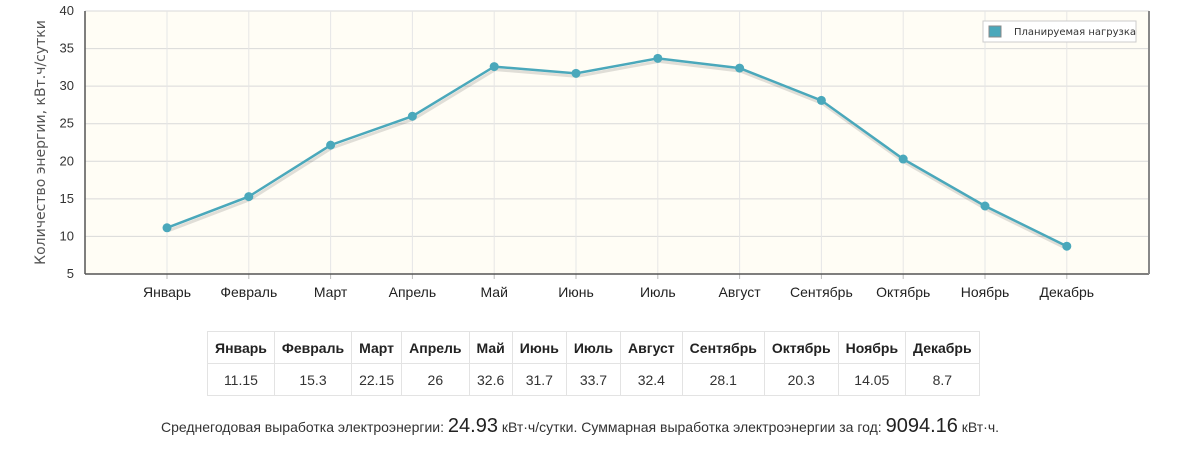 The height and width of the screenshot is (457, 1183). Describe the element at coordinates (248, 292) in the screenshot. I see `x-tick-label: Февраль` at that location.